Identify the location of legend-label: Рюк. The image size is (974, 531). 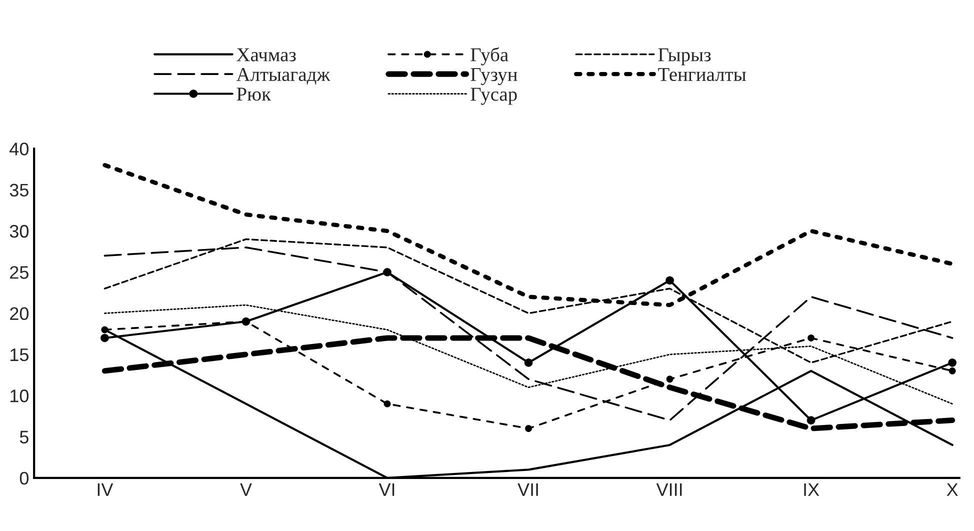
(254, 94).